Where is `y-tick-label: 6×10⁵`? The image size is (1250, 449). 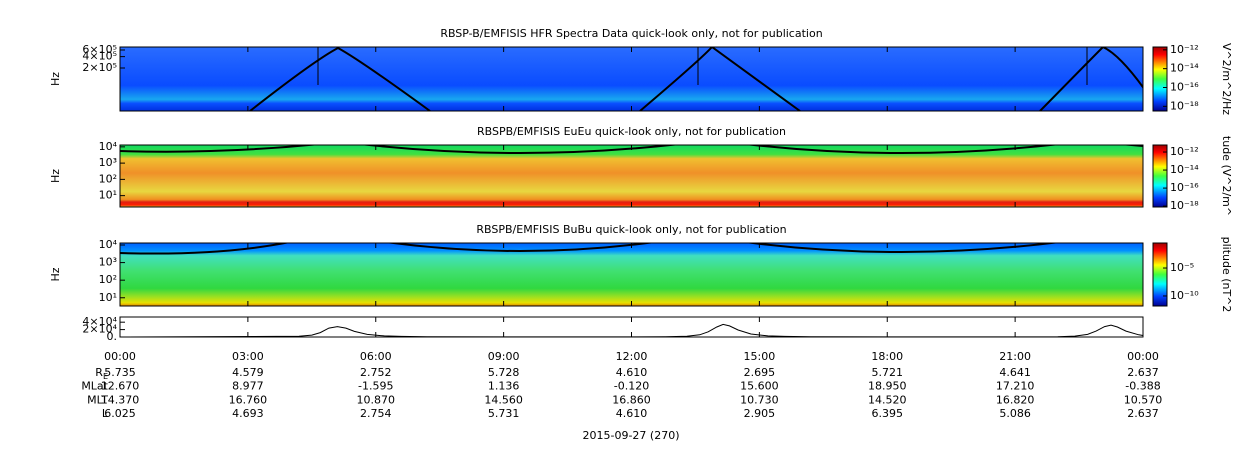
y-tick-label: 6×10⁵ is located at coordinates (99, 49).